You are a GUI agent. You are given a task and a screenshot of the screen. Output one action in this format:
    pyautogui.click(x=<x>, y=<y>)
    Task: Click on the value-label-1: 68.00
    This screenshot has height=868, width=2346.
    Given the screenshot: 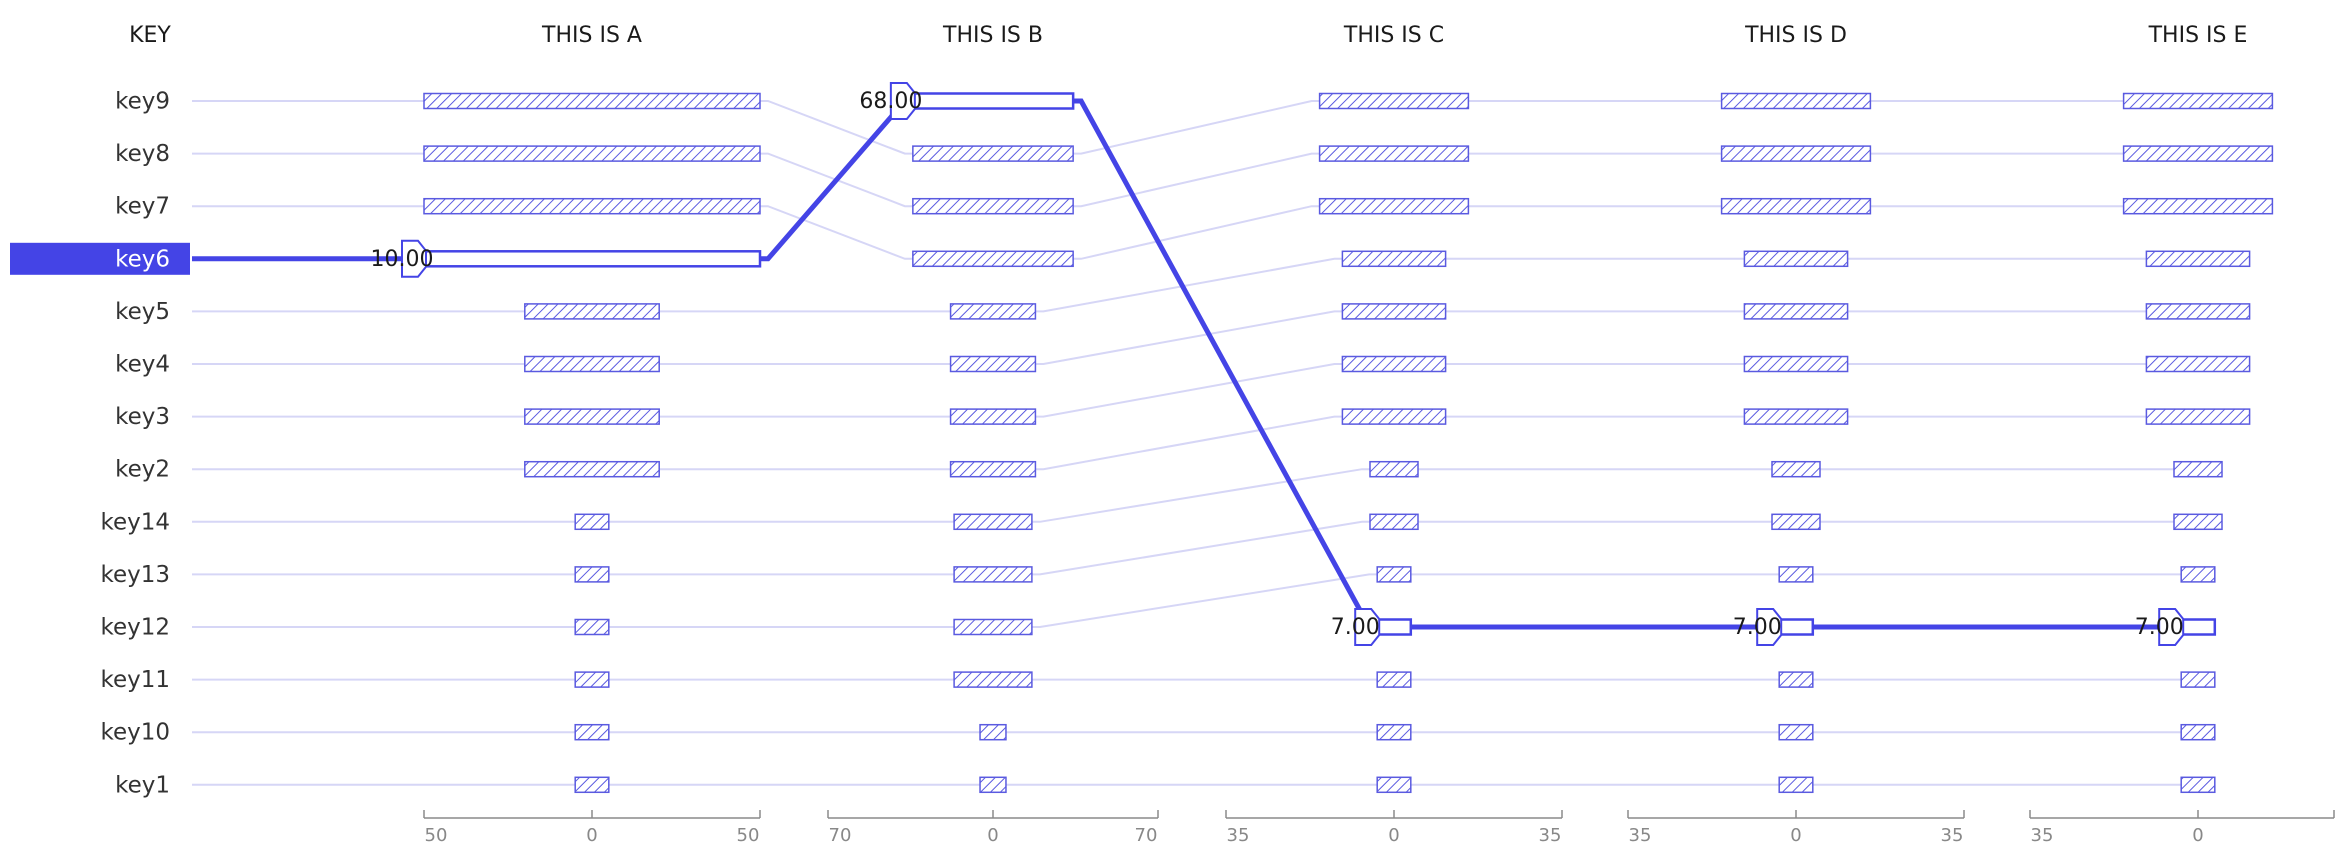 What is the action you would take?
    pyautogui.click(x=890, y=101)
    